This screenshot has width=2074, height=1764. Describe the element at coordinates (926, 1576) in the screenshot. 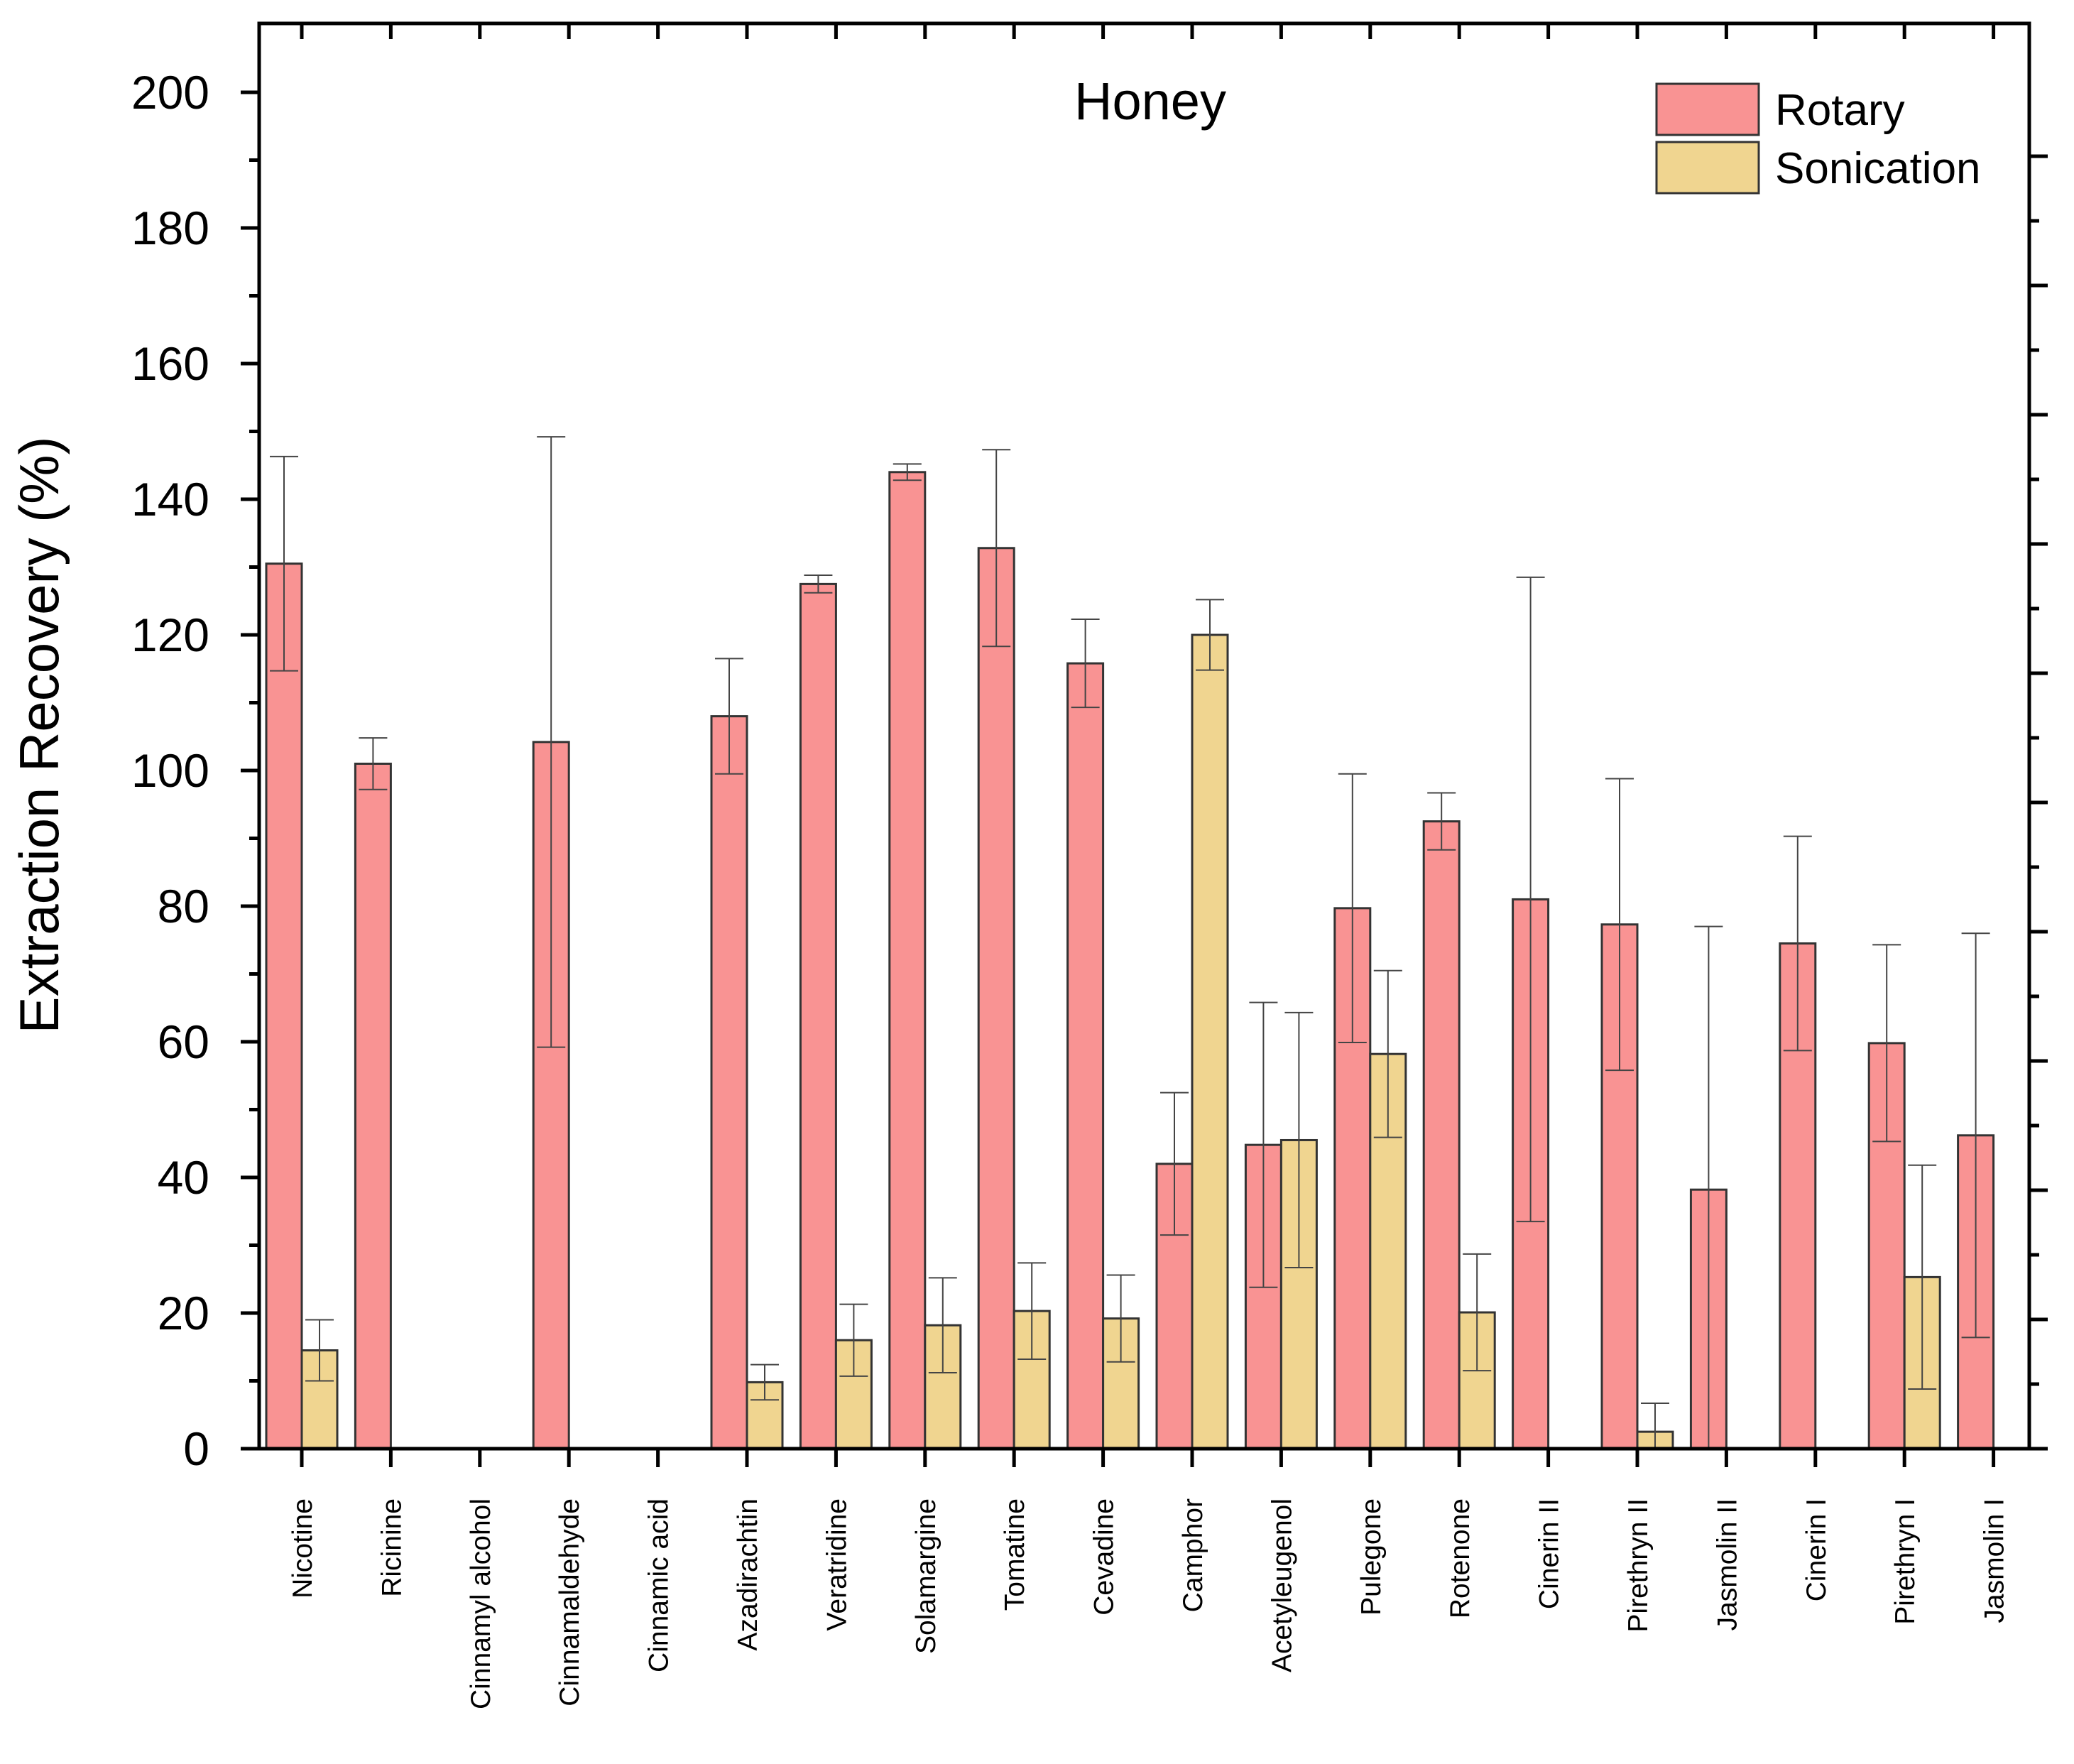

I see `x-tick-label-7: Solamargine` at that location.